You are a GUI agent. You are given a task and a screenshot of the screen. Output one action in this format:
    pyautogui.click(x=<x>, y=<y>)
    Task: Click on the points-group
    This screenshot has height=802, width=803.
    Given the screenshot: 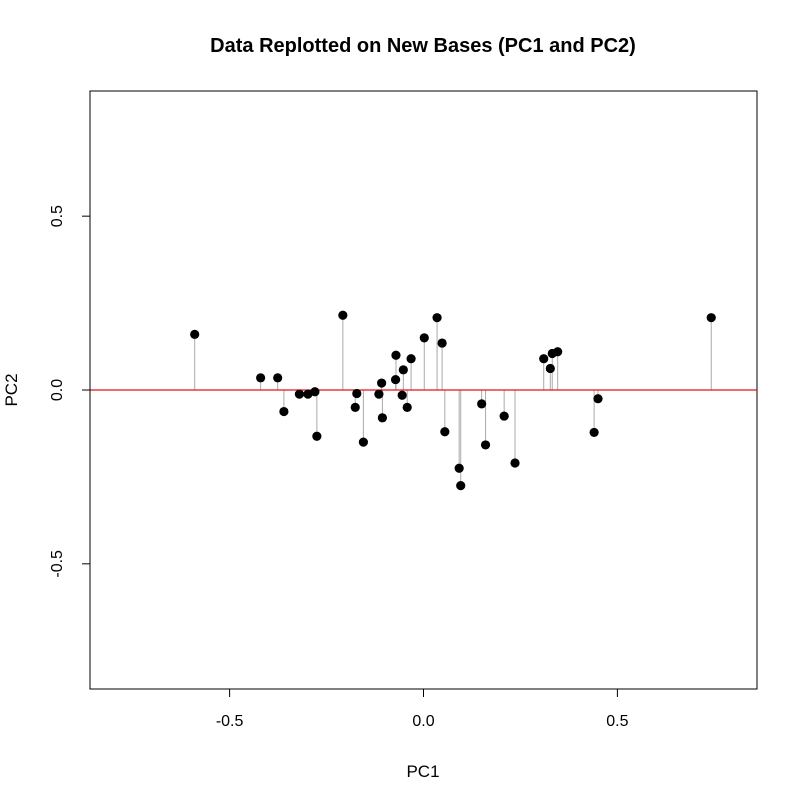 What is the action you would take?
    pyautogui.click(x=453, y=400)
    